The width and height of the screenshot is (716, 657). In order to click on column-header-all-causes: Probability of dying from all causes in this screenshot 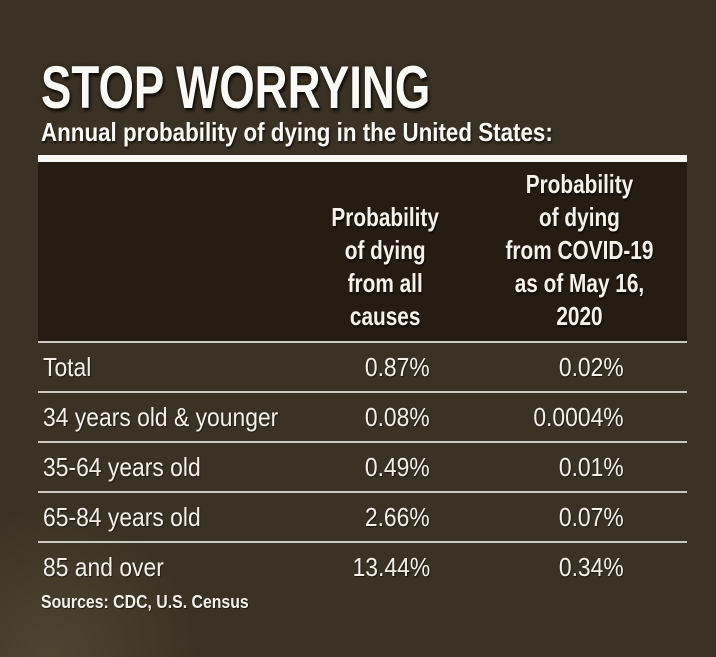, I will do `click(385, 251)`.